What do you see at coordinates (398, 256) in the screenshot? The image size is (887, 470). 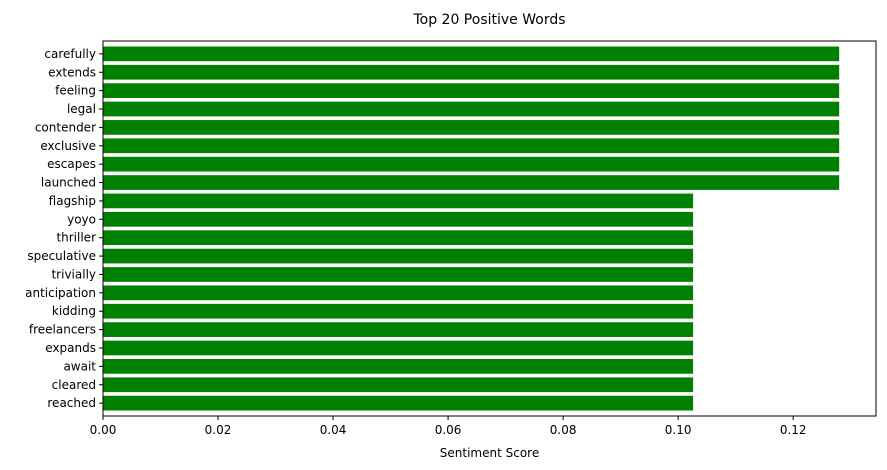 I see `bar-speculative` at bounding box center [398, 256].